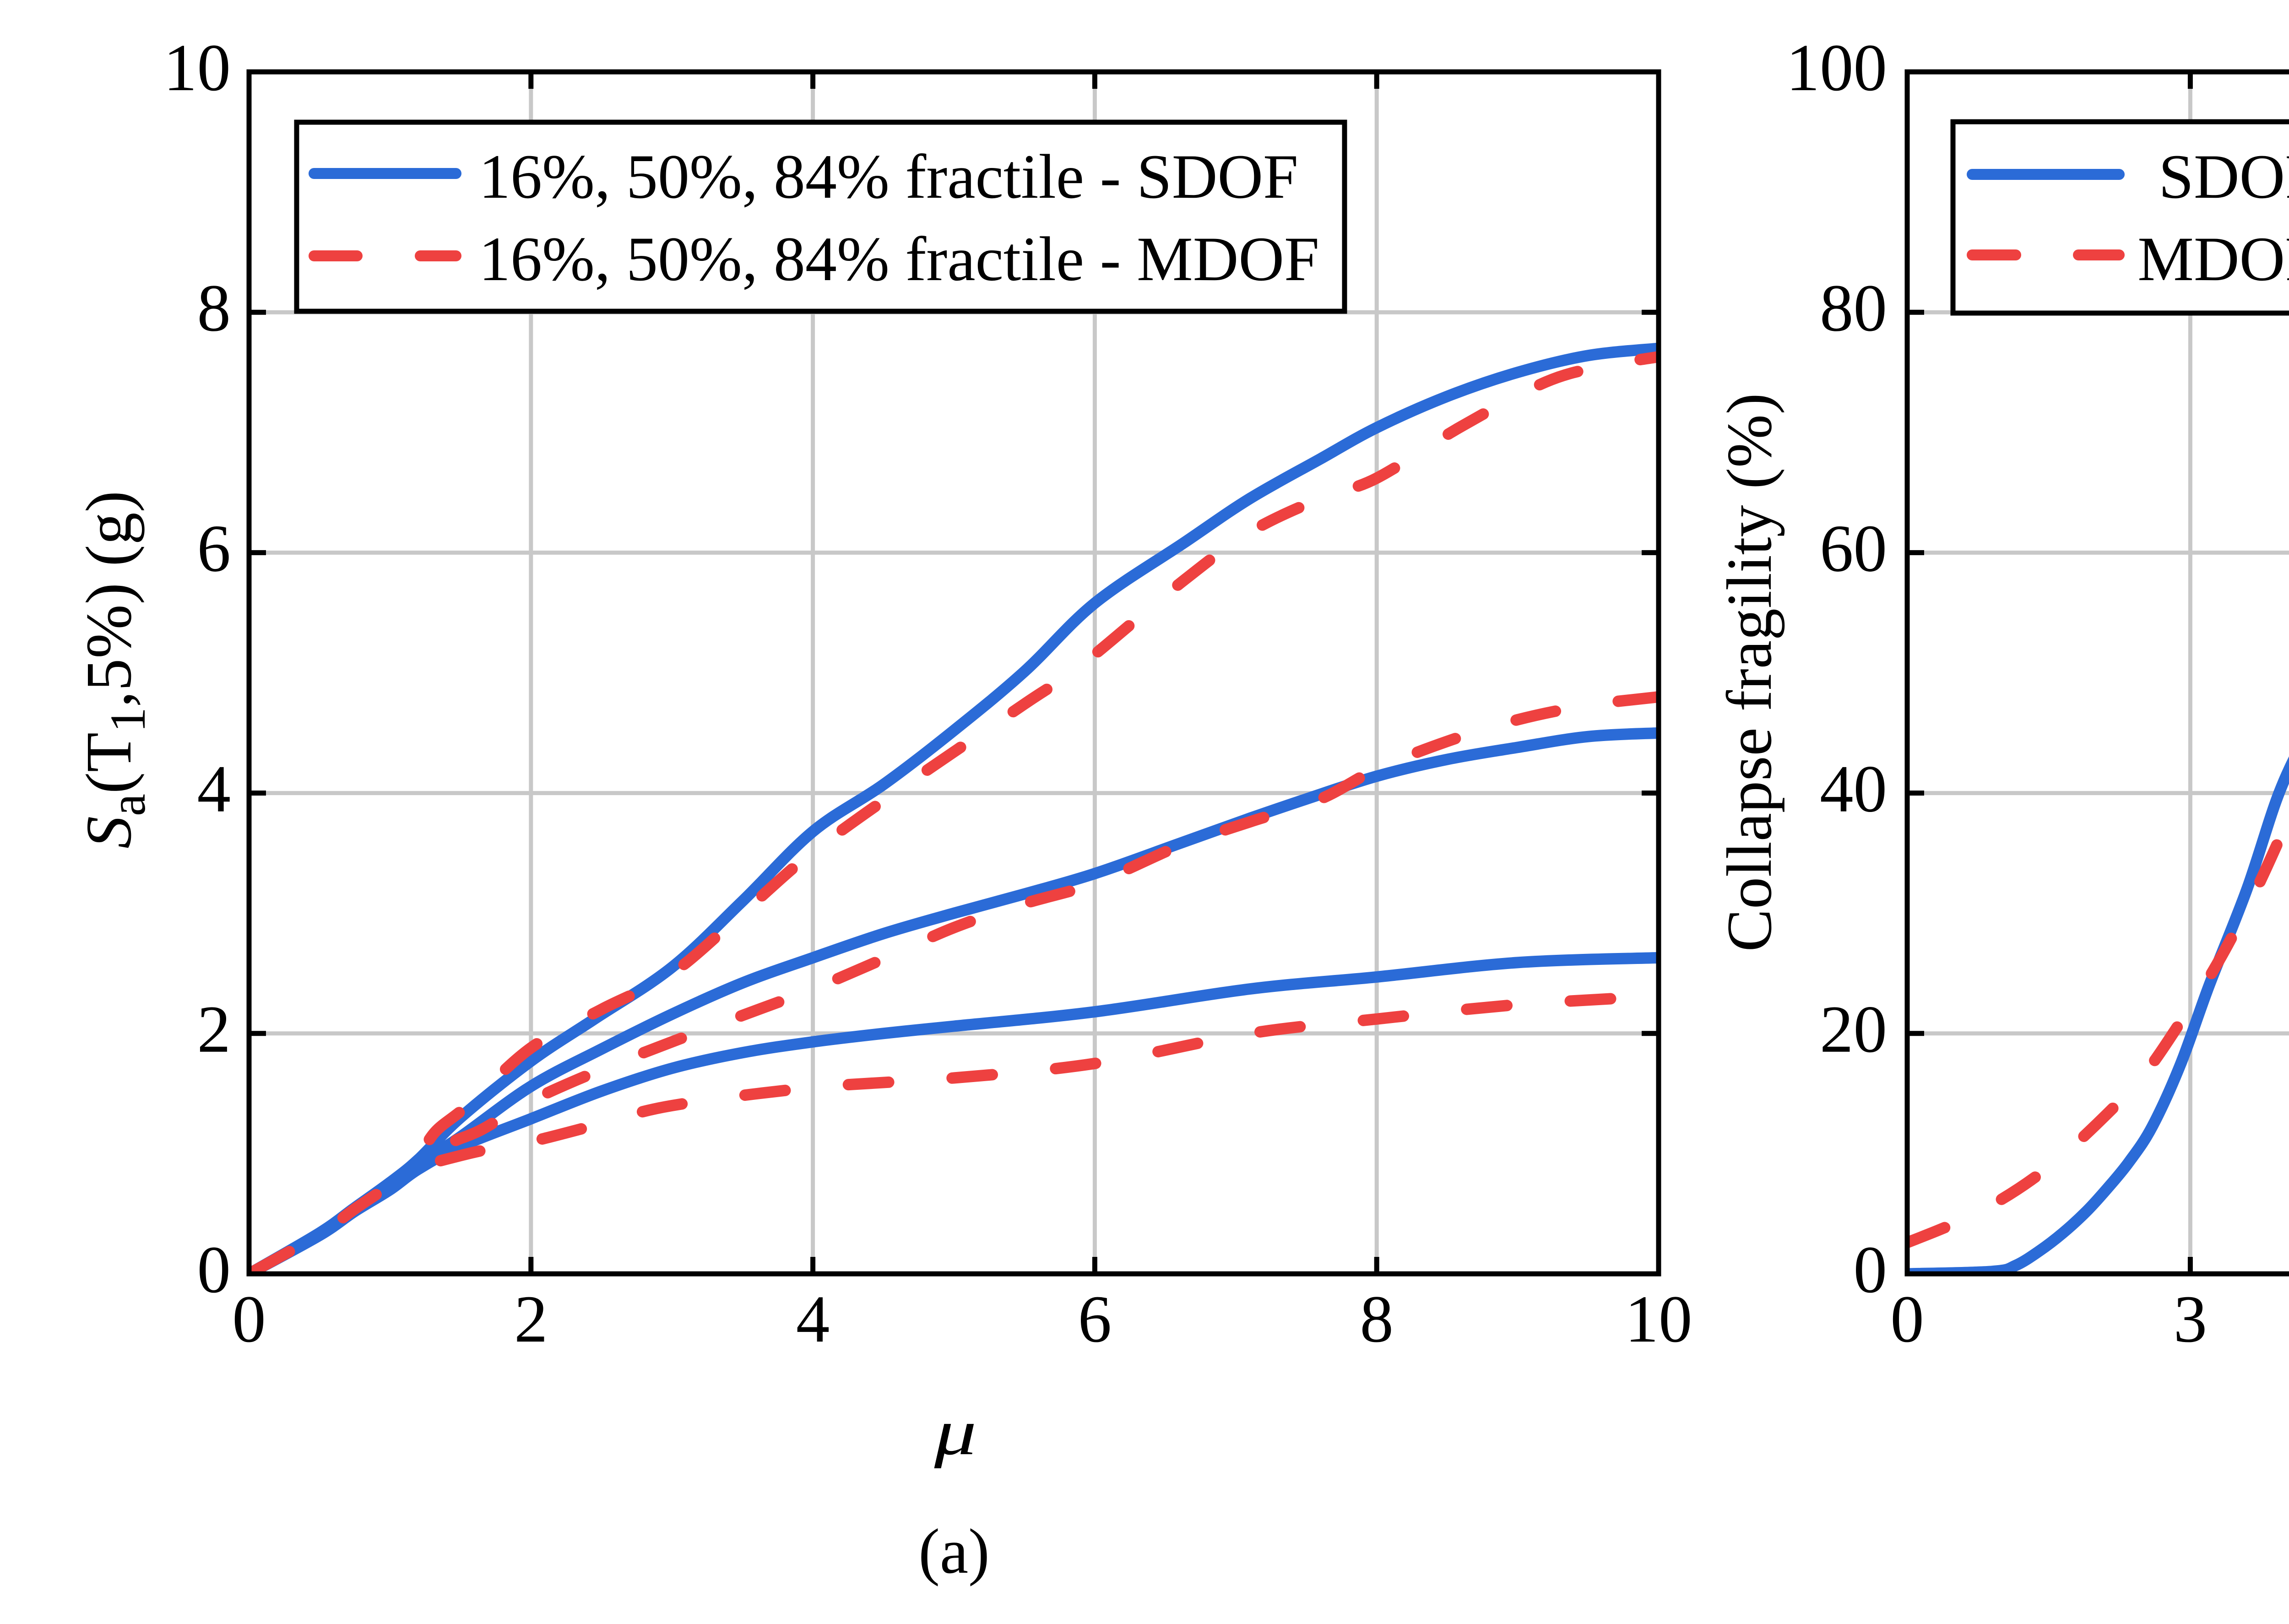  Describe the element at coordinates (888, 176) in the screenshot. I see `svg-text: 16%, 50%, 84% fractile - SDOF` at that location.